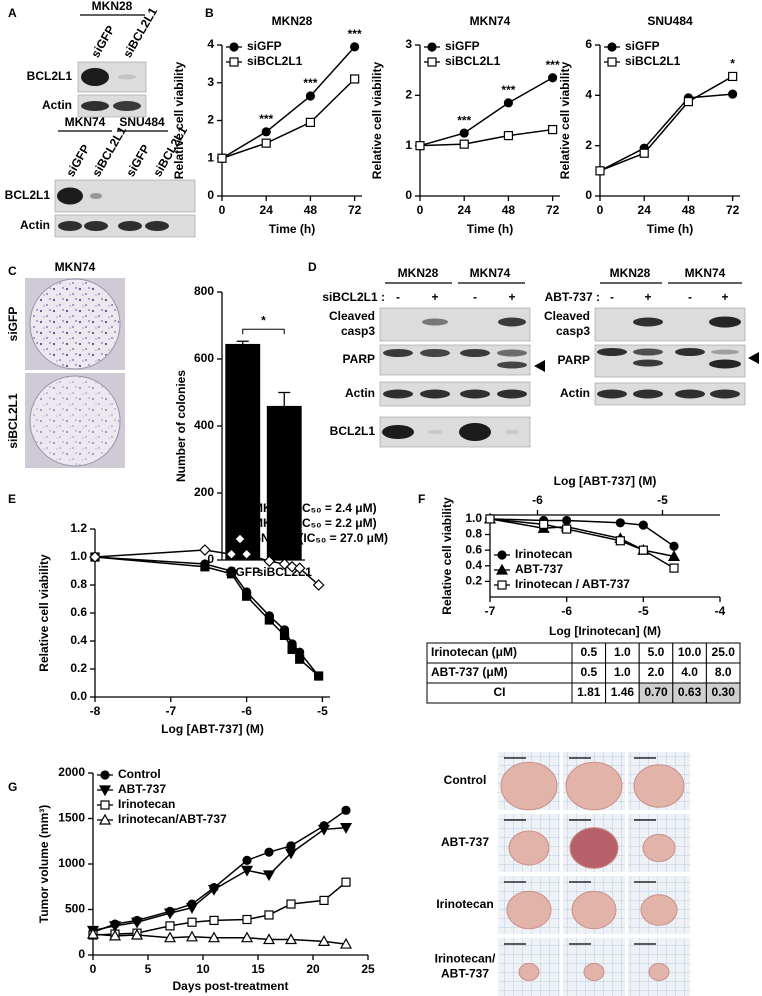  What do you see at coordinates (724, 652) in the screenshot?
I see `table-text: 25.0` at bounding box center [724, 652].